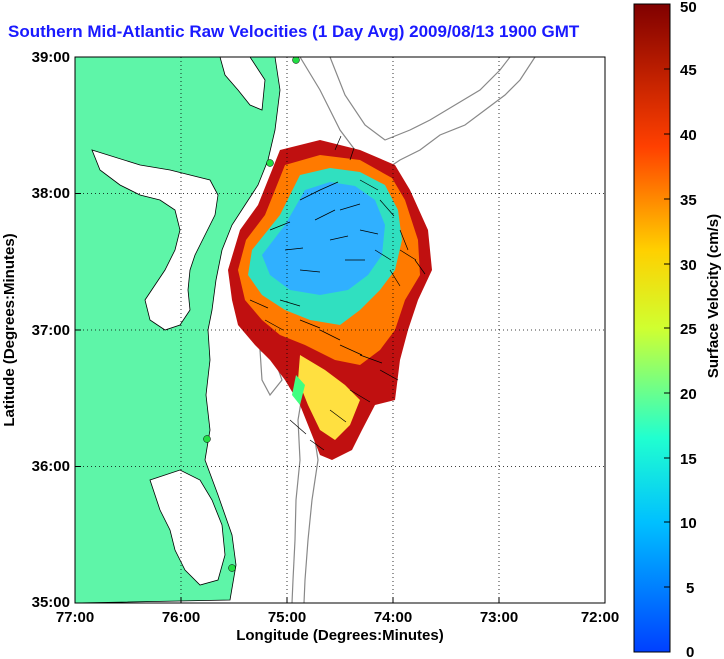 This screenshot has height=659, width=724. I want to click on x-tick-labels: 77:00 76:00 75:00 74:00 73:00 72:00, so click(337, 617).